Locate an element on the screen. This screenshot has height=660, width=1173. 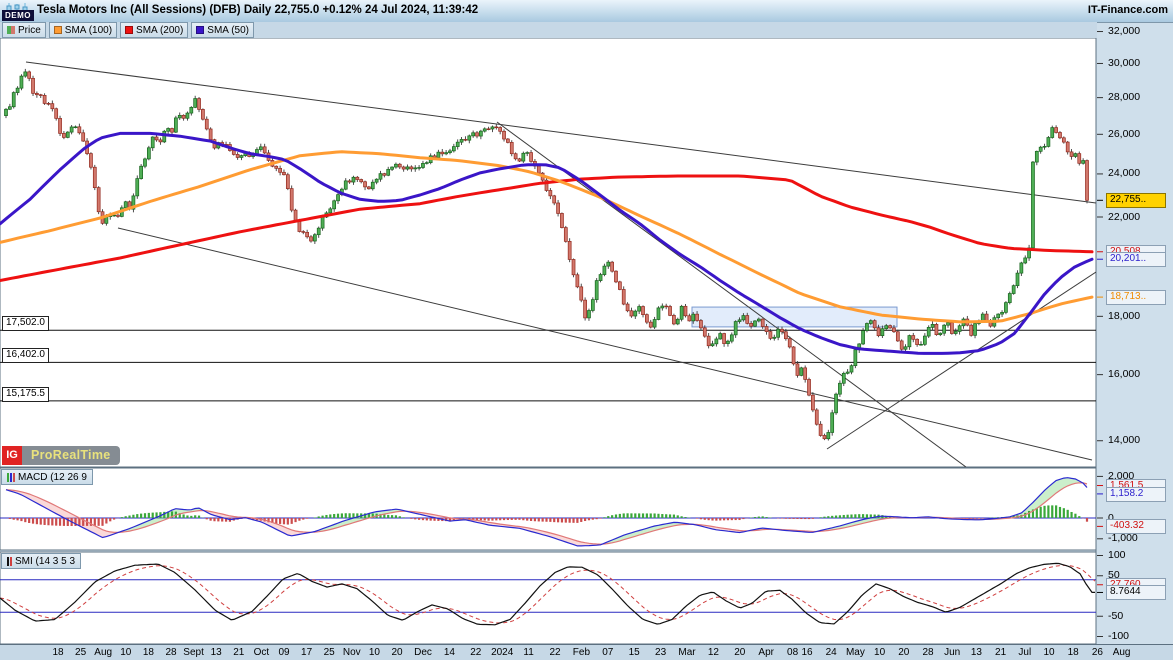
smi-line is located at coordinates (547, 594).